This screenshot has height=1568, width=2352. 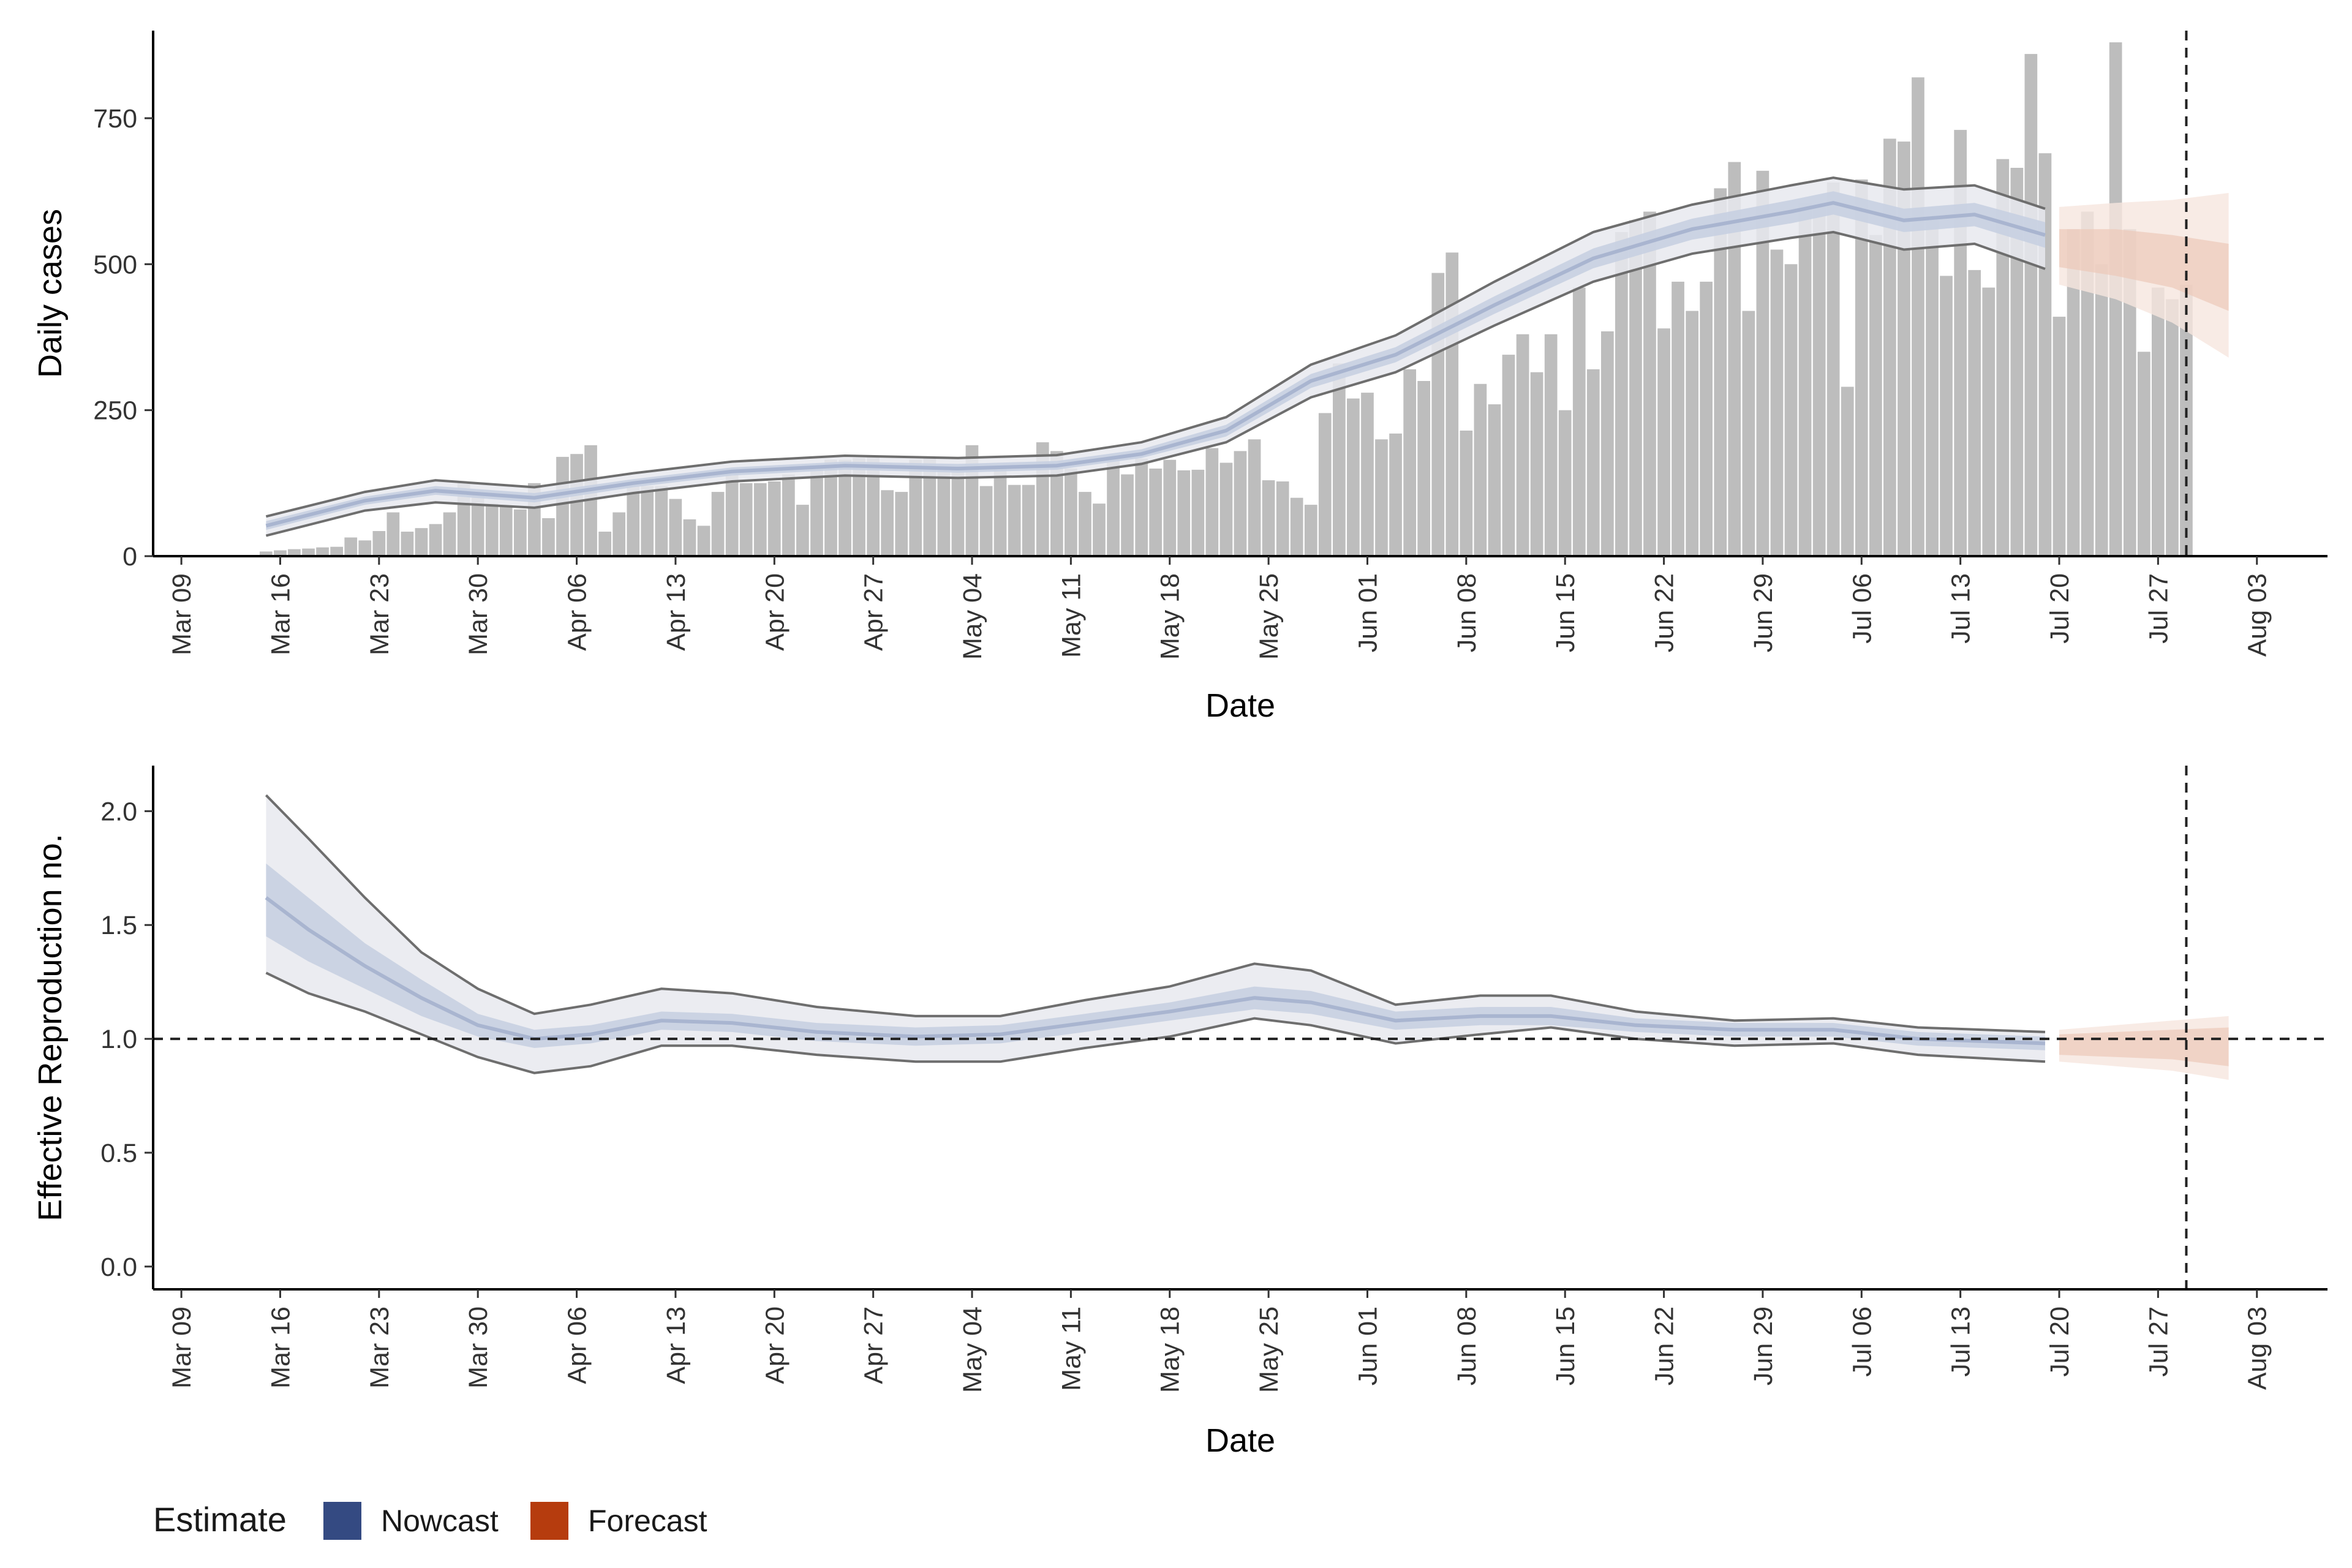 I want to click on forecast-ci50-ribbon, so click(x=2144, y=1047).